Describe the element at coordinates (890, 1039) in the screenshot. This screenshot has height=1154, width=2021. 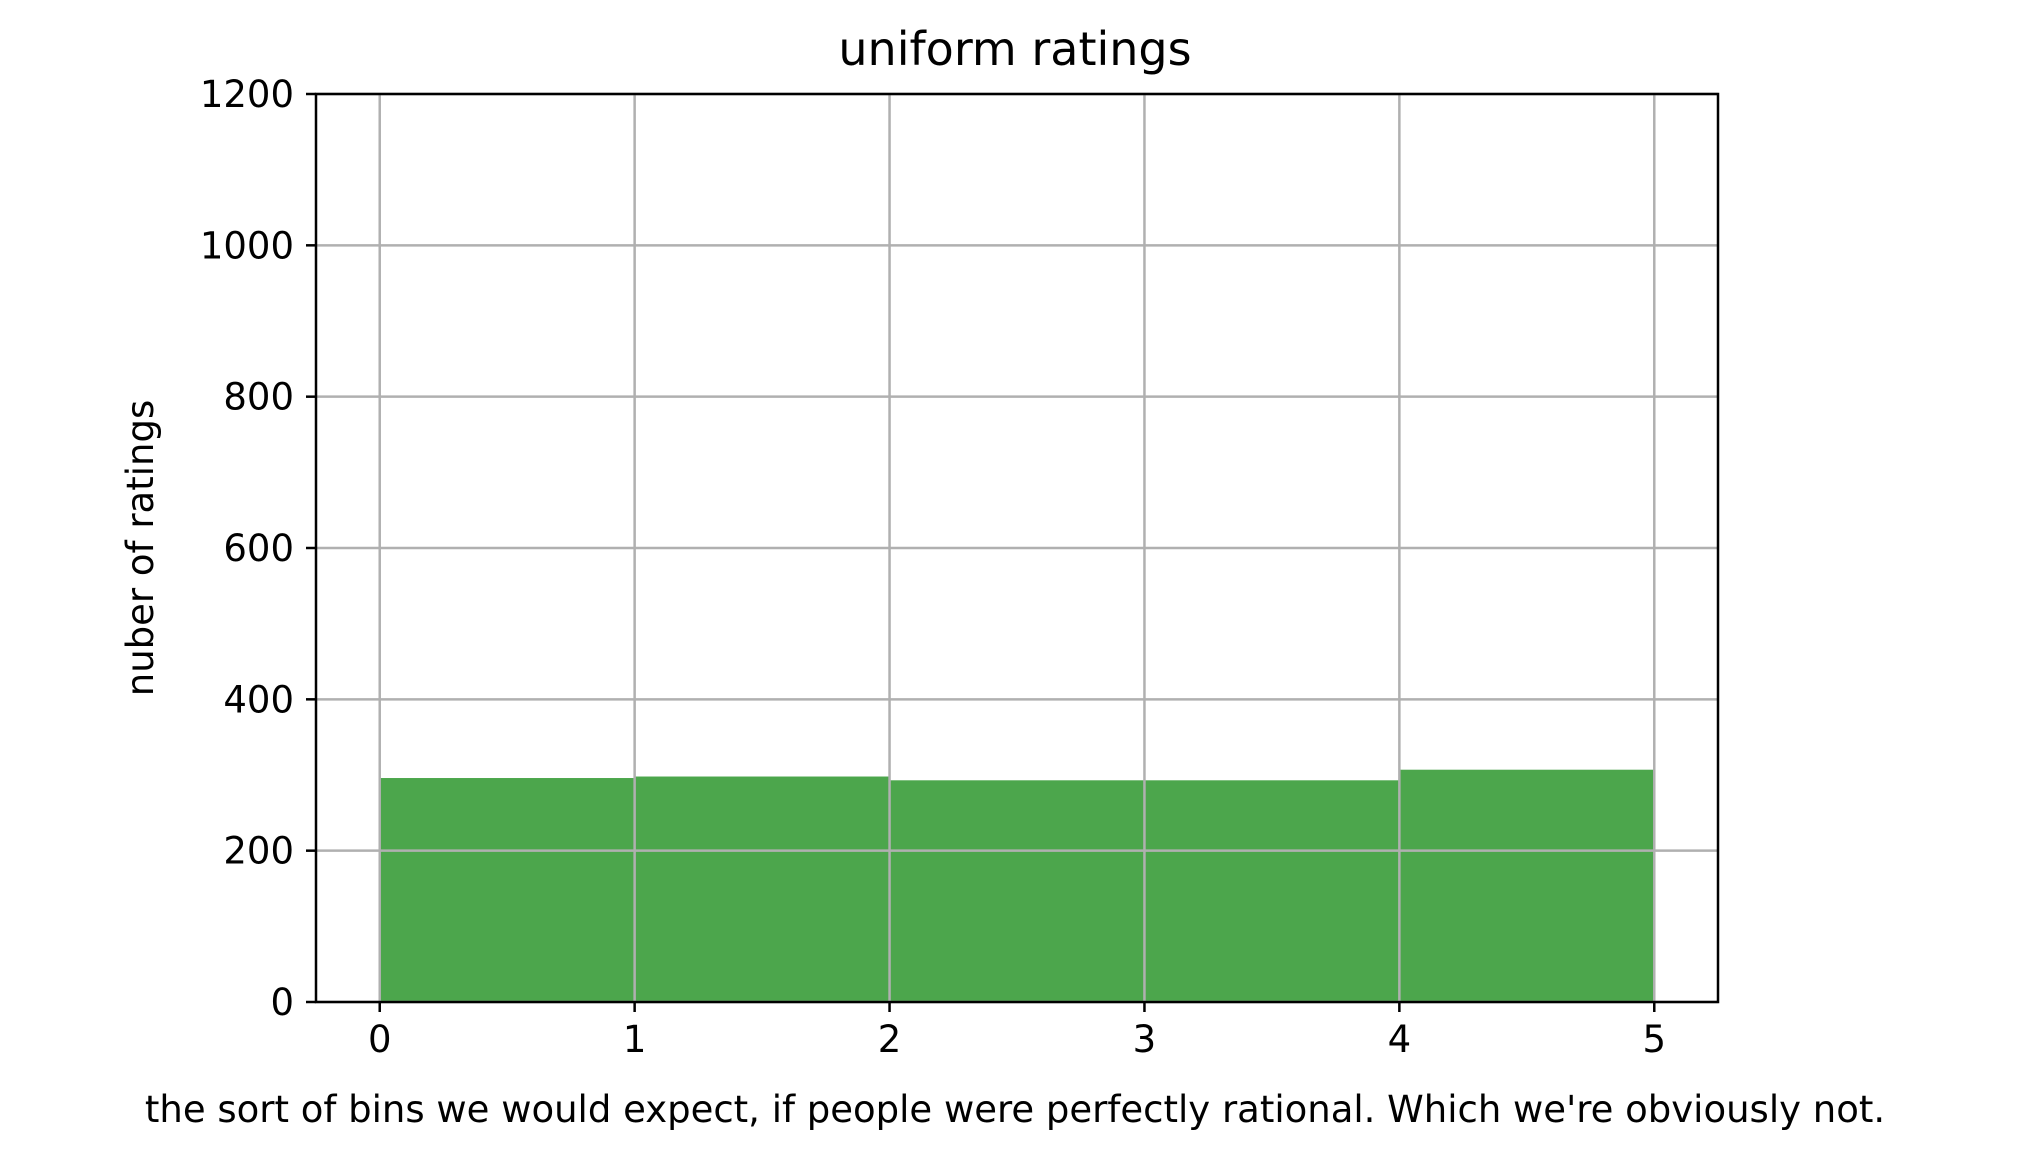
I see `x-tick-label-2: 2` at that location.